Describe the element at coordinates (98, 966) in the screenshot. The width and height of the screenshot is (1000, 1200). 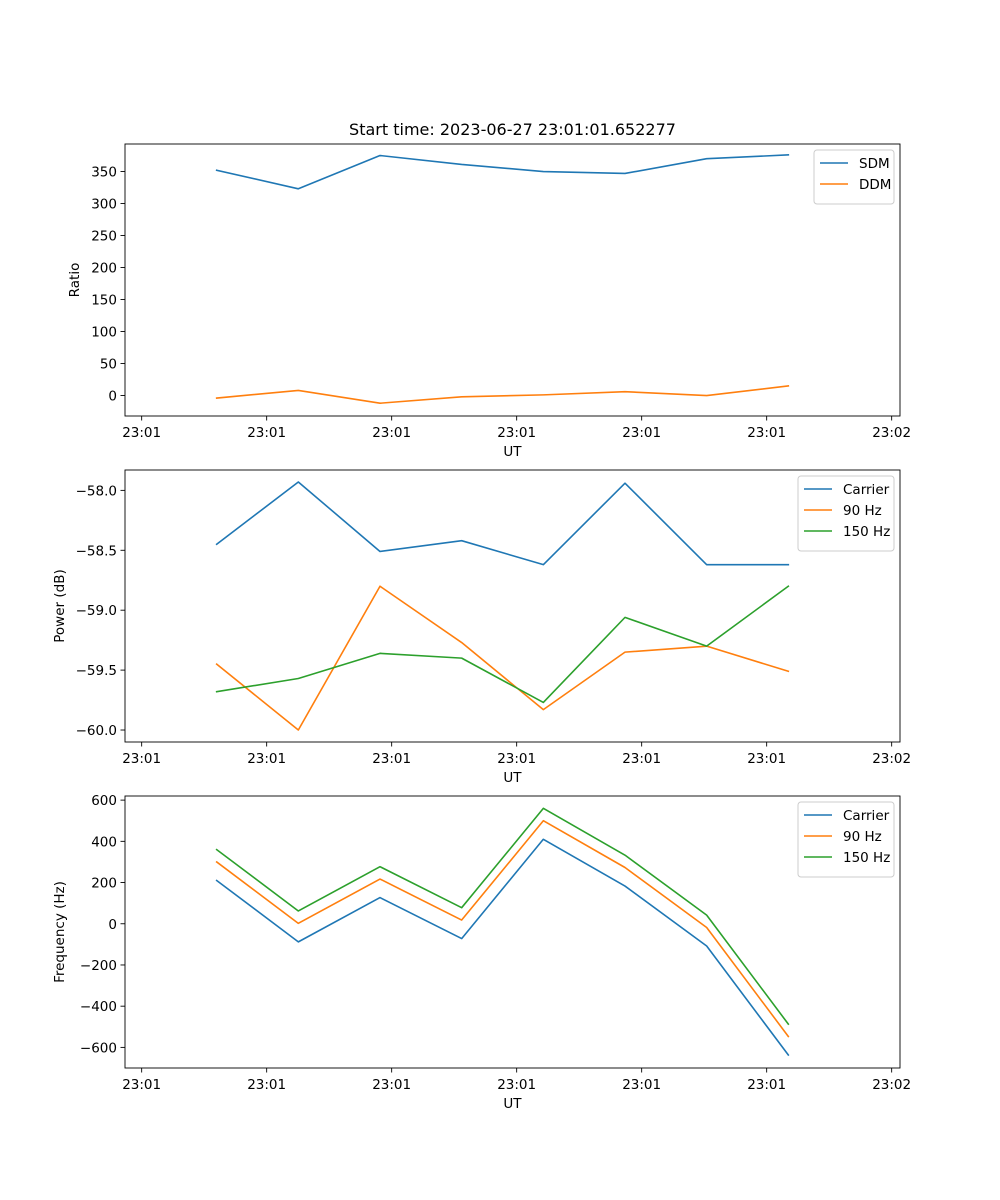
I see `y-tick-label: −200` at that location.